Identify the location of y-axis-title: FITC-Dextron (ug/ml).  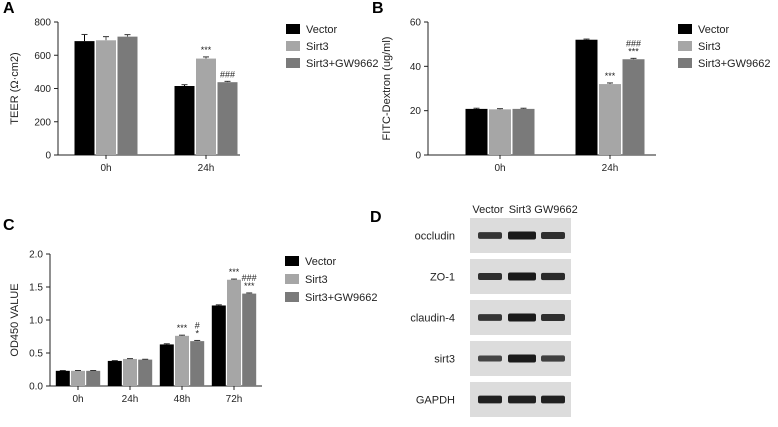
(387, 89).